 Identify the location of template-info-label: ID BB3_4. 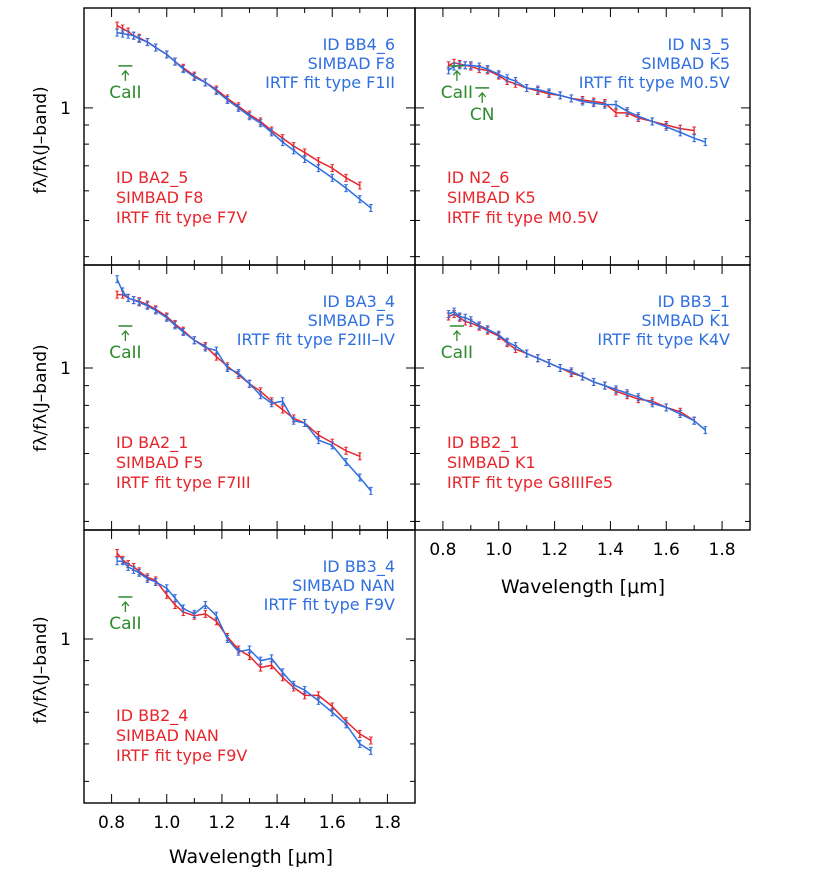
(359, 567).